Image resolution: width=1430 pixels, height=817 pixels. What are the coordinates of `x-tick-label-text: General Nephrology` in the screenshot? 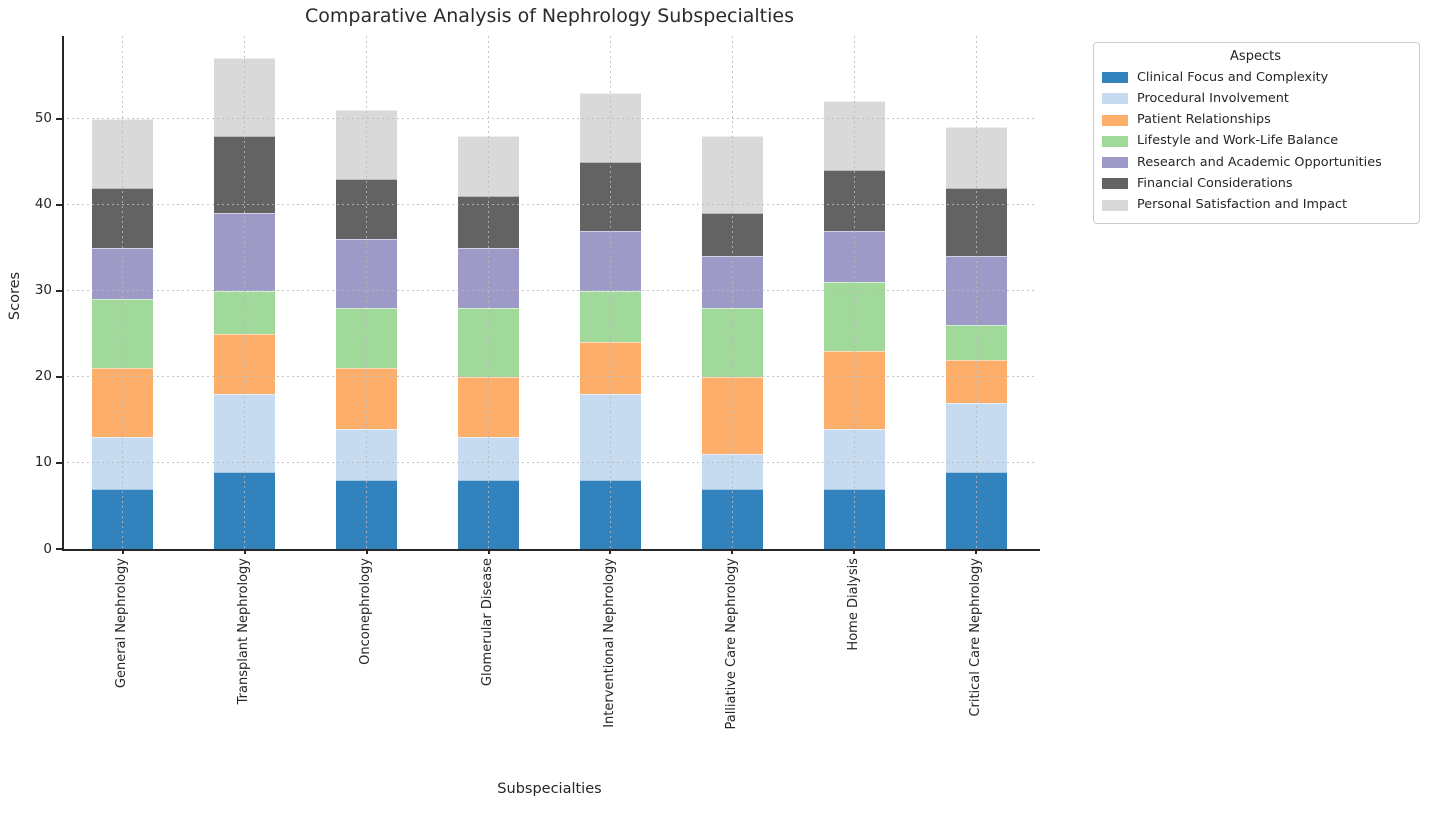 It's located at (122, 623).